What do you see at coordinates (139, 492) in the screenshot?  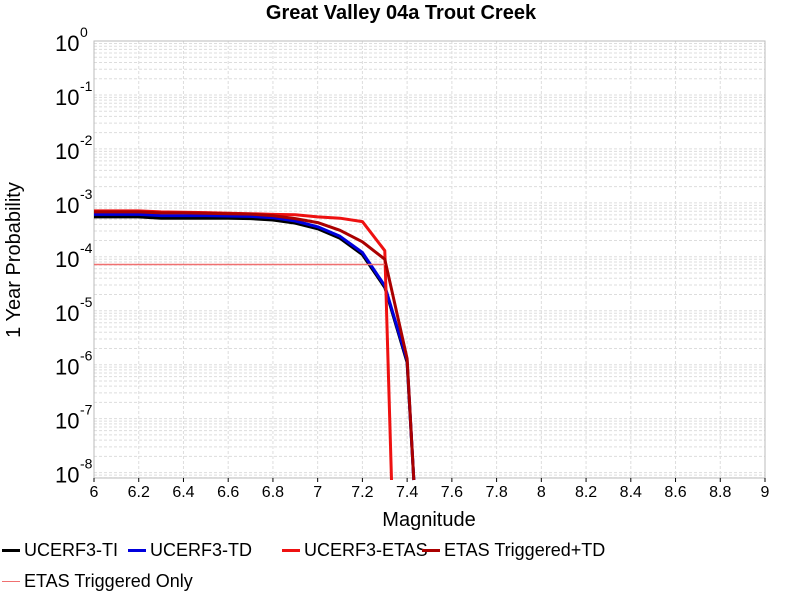 I see `x-tick-label: 6.2` at bounding box center [139, 492].